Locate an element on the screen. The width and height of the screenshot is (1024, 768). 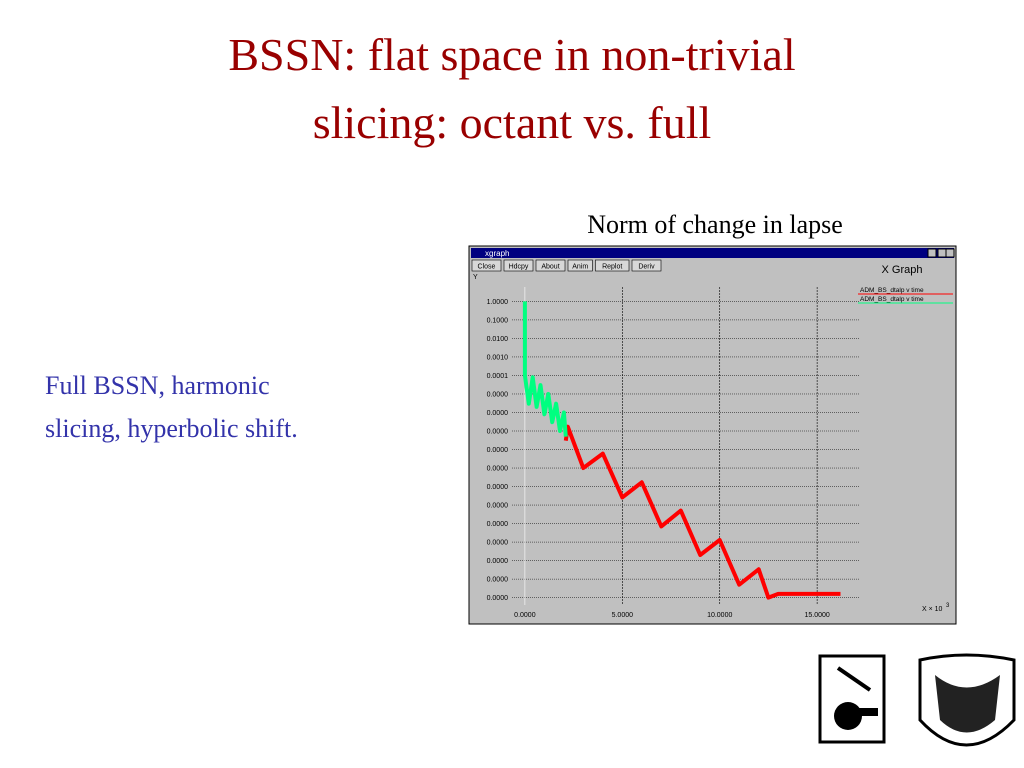
x-axis-label: X × 10 is located at coordinates (932, 609).